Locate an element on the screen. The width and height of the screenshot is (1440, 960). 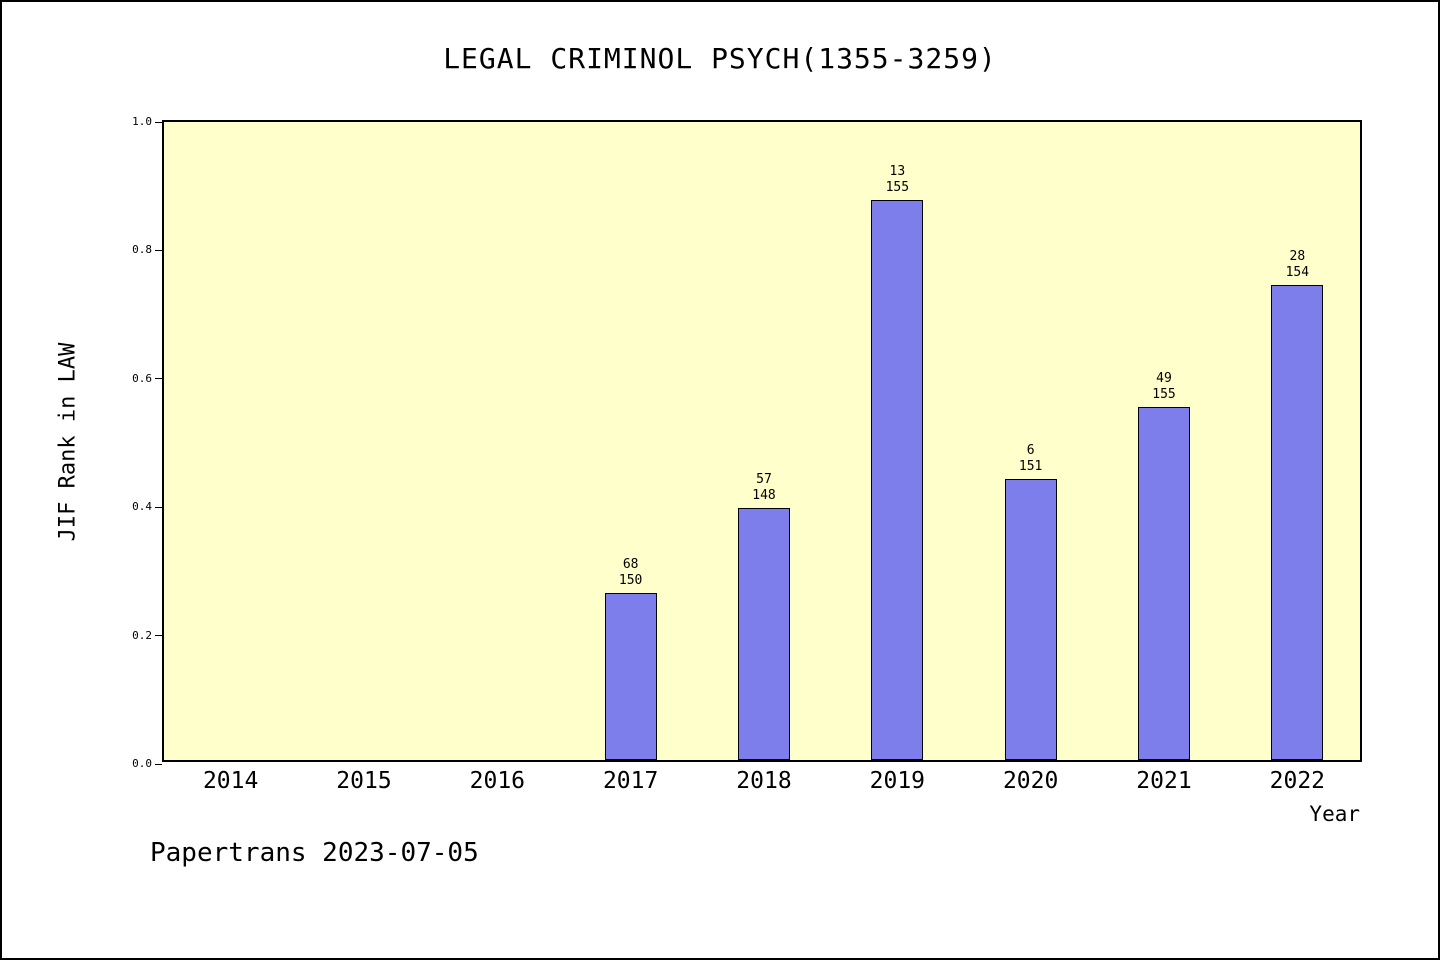
bar-rank-label: 57 is located at coordinates (764, 480).